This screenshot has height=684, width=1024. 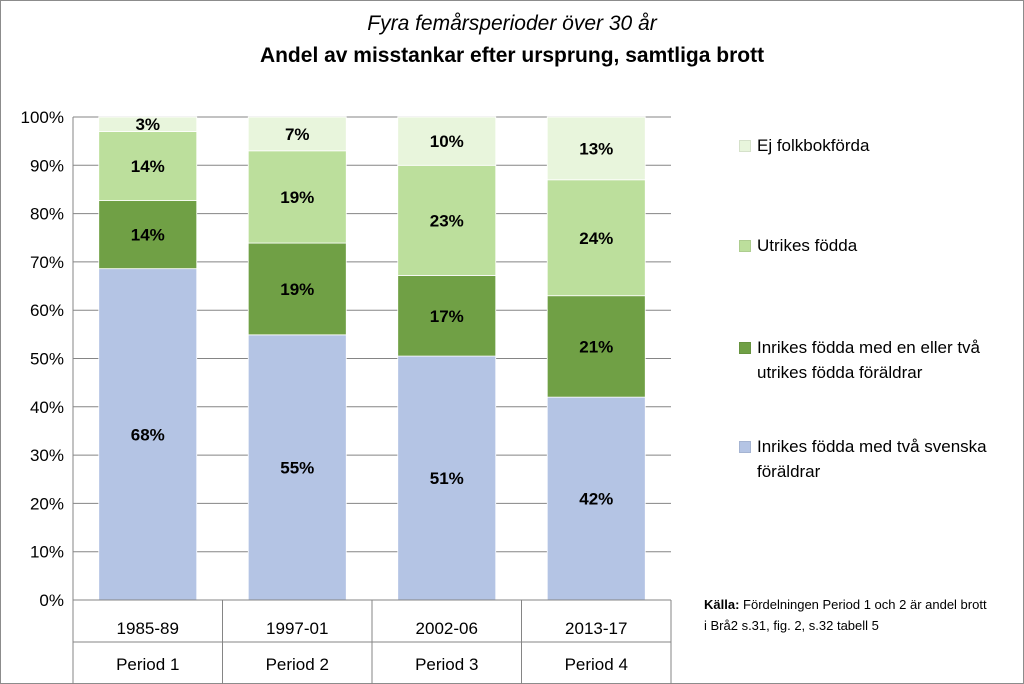 I want to click on data-label: 7%, so click(x=297, y=134).